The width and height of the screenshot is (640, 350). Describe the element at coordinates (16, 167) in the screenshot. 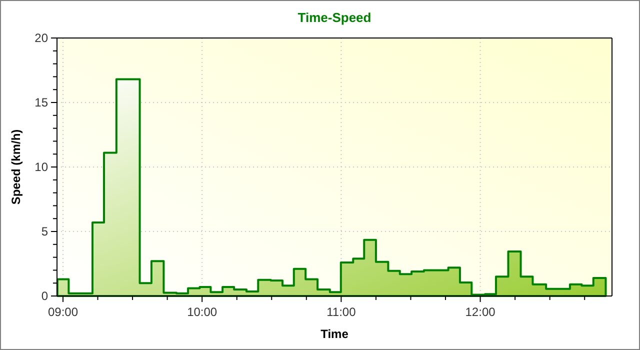

I see `y-axis-title: Speed (km/h)` at that location.